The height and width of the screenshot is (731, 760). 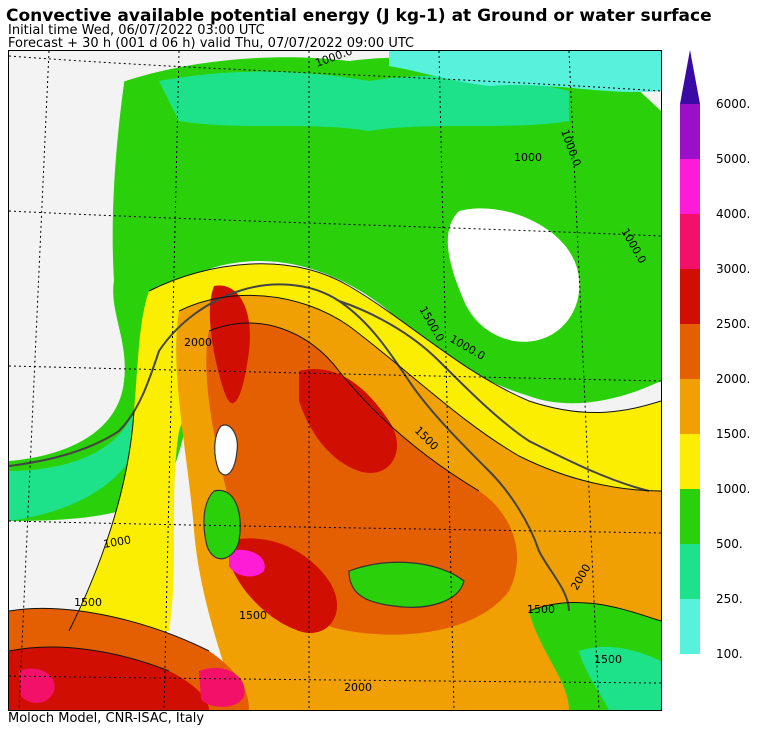 I want to click on island-sicily, so click(x=406, y=584).